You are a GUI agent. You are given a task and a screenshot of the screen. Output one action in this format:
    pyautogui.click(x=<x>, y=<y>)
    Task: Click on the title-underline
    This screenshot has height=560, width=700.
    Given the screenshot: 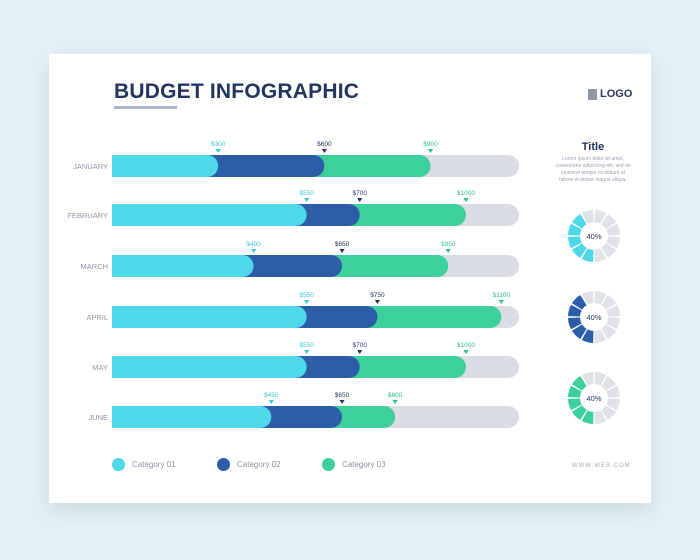 What is the action you would take?
    pyautogui.click(x=145, y=107)
    